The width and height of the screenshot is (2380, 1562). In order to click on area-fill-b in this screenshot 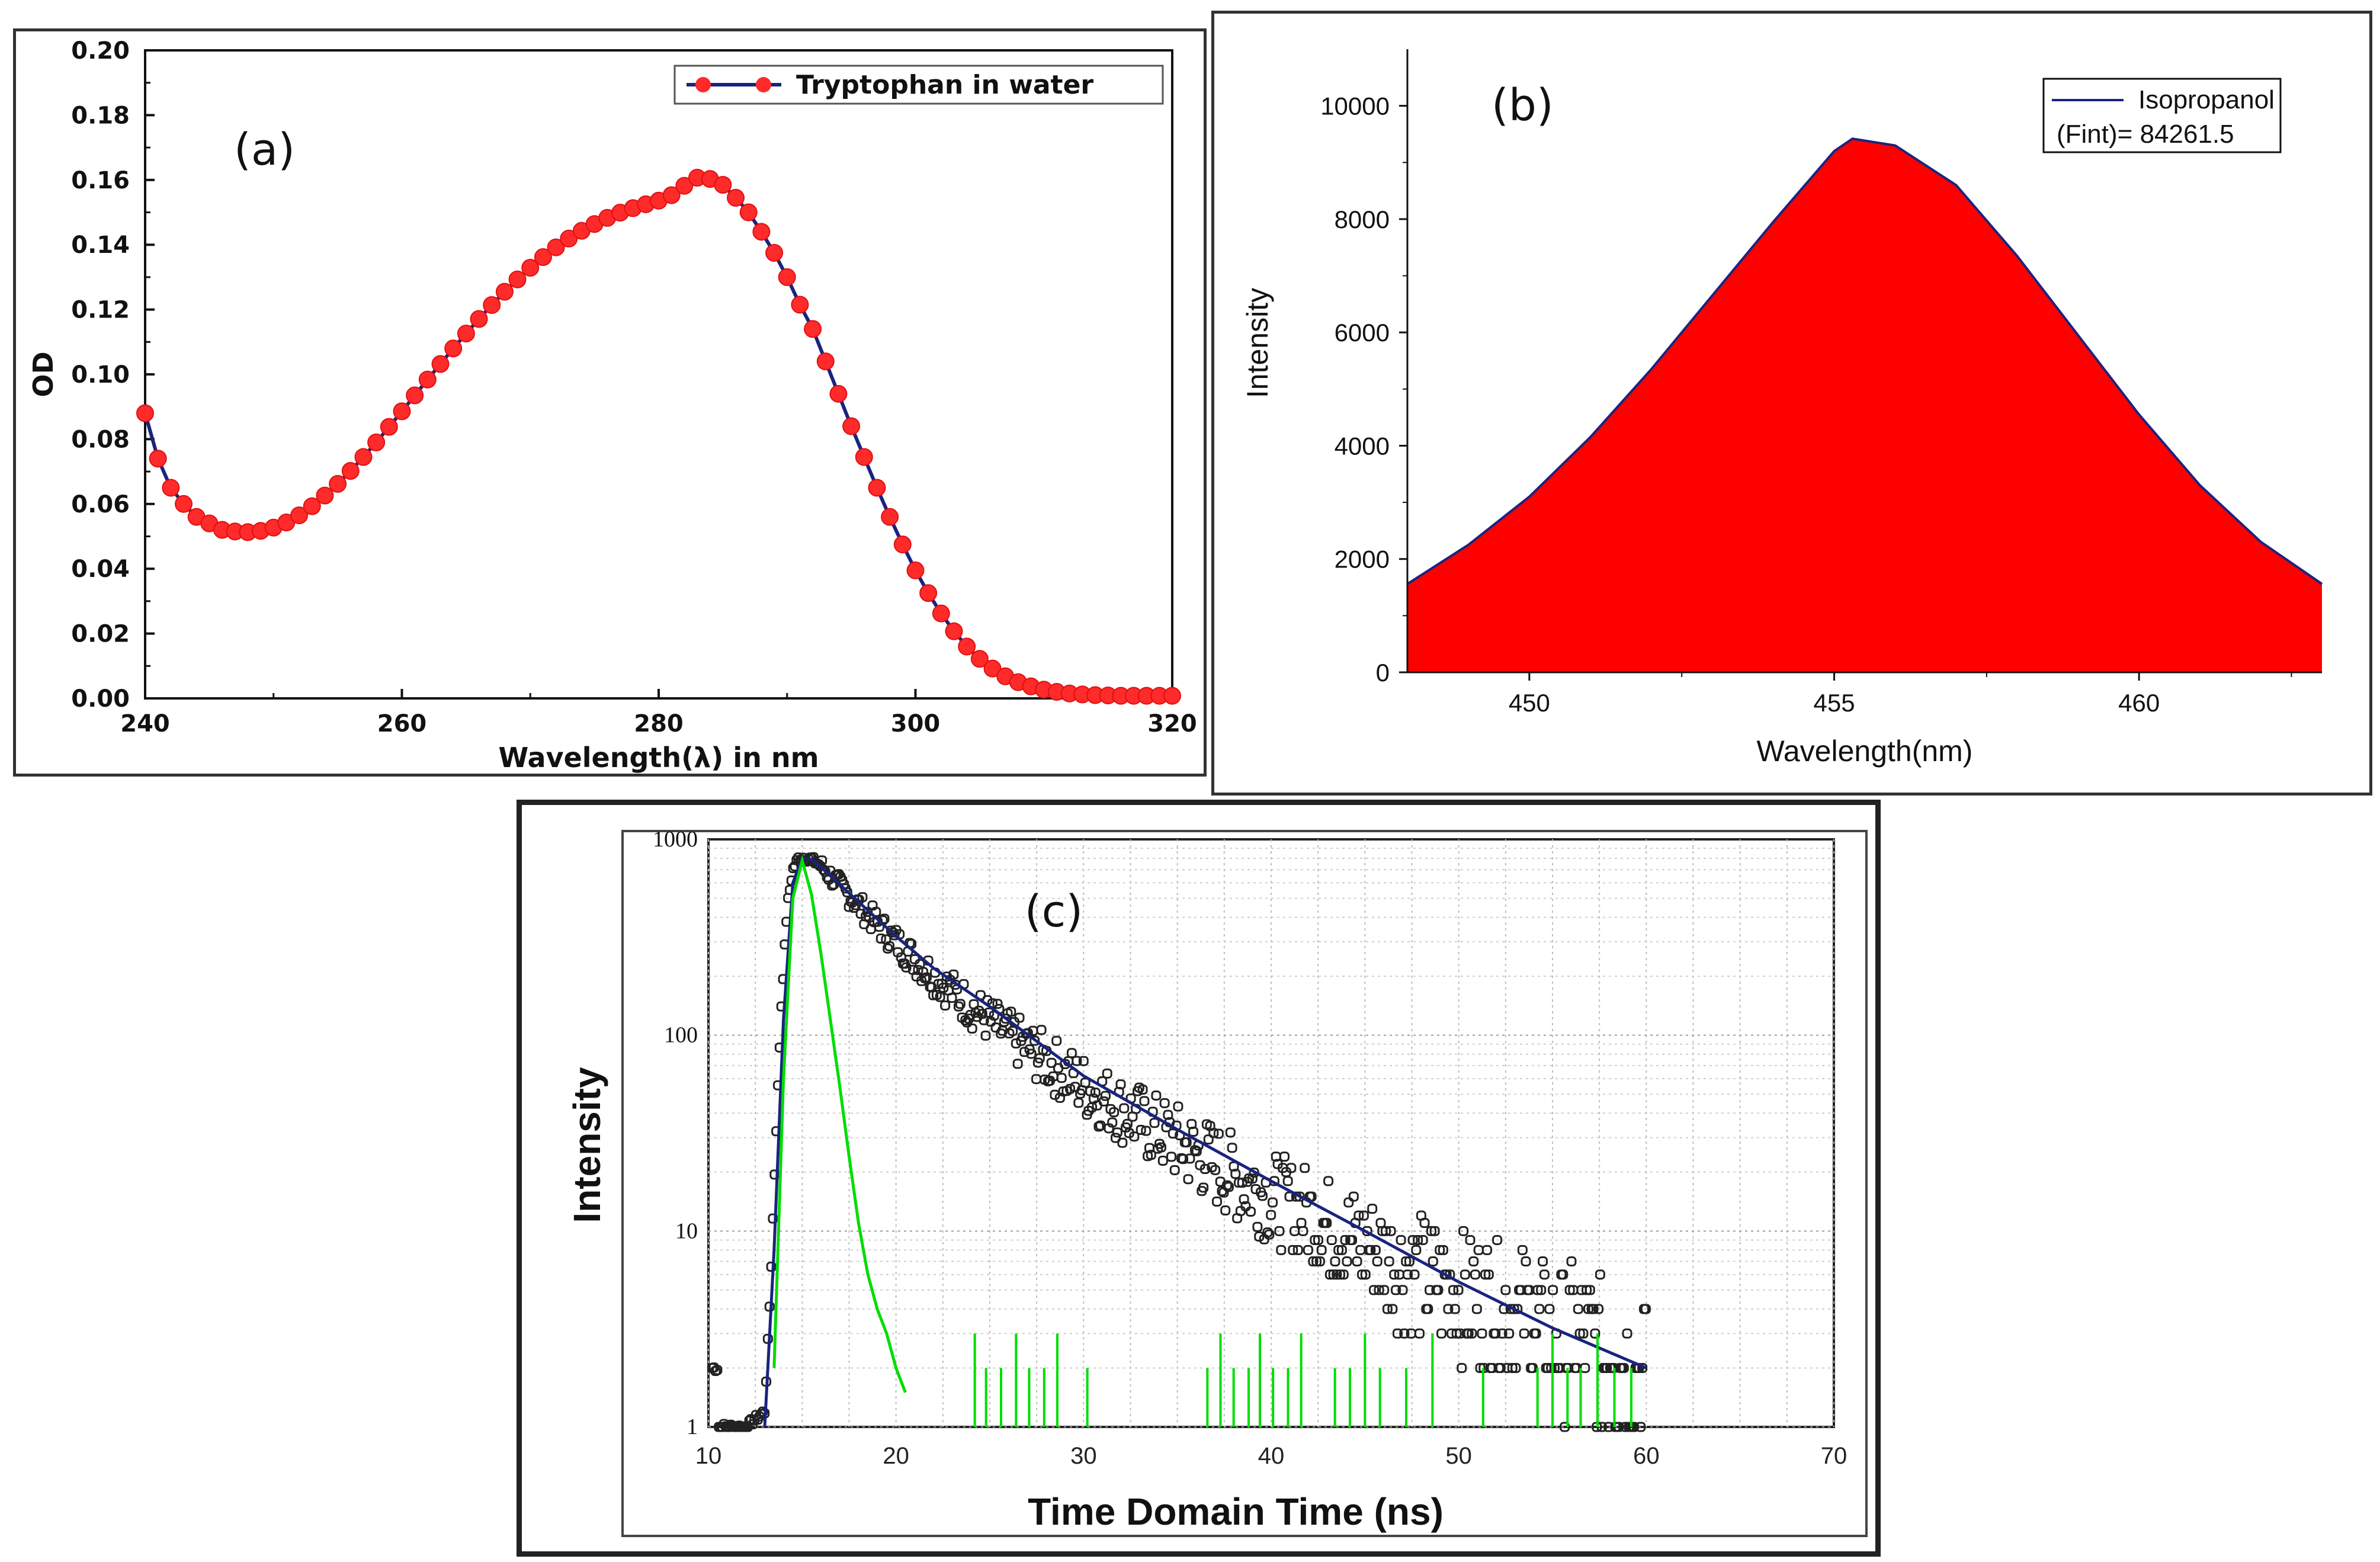, I will do `click(1864, 406)`.